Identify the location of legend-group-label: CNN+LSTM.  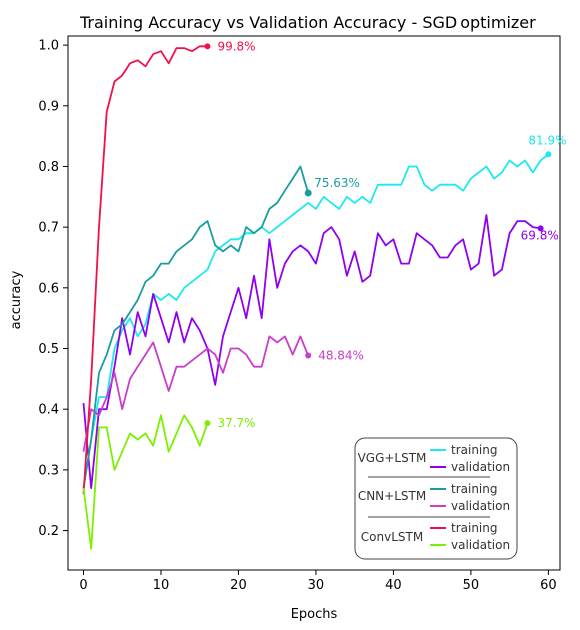
(392, 496).